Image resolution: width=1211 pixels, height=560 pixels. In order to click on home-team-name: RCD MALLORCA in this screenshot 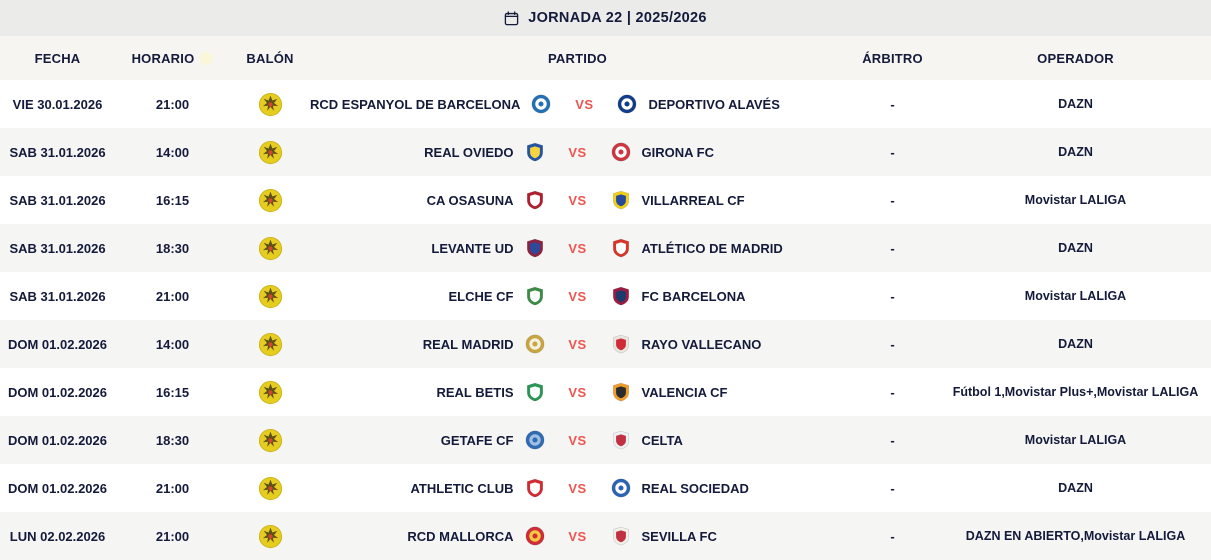, I will do `click(460, 536)`.